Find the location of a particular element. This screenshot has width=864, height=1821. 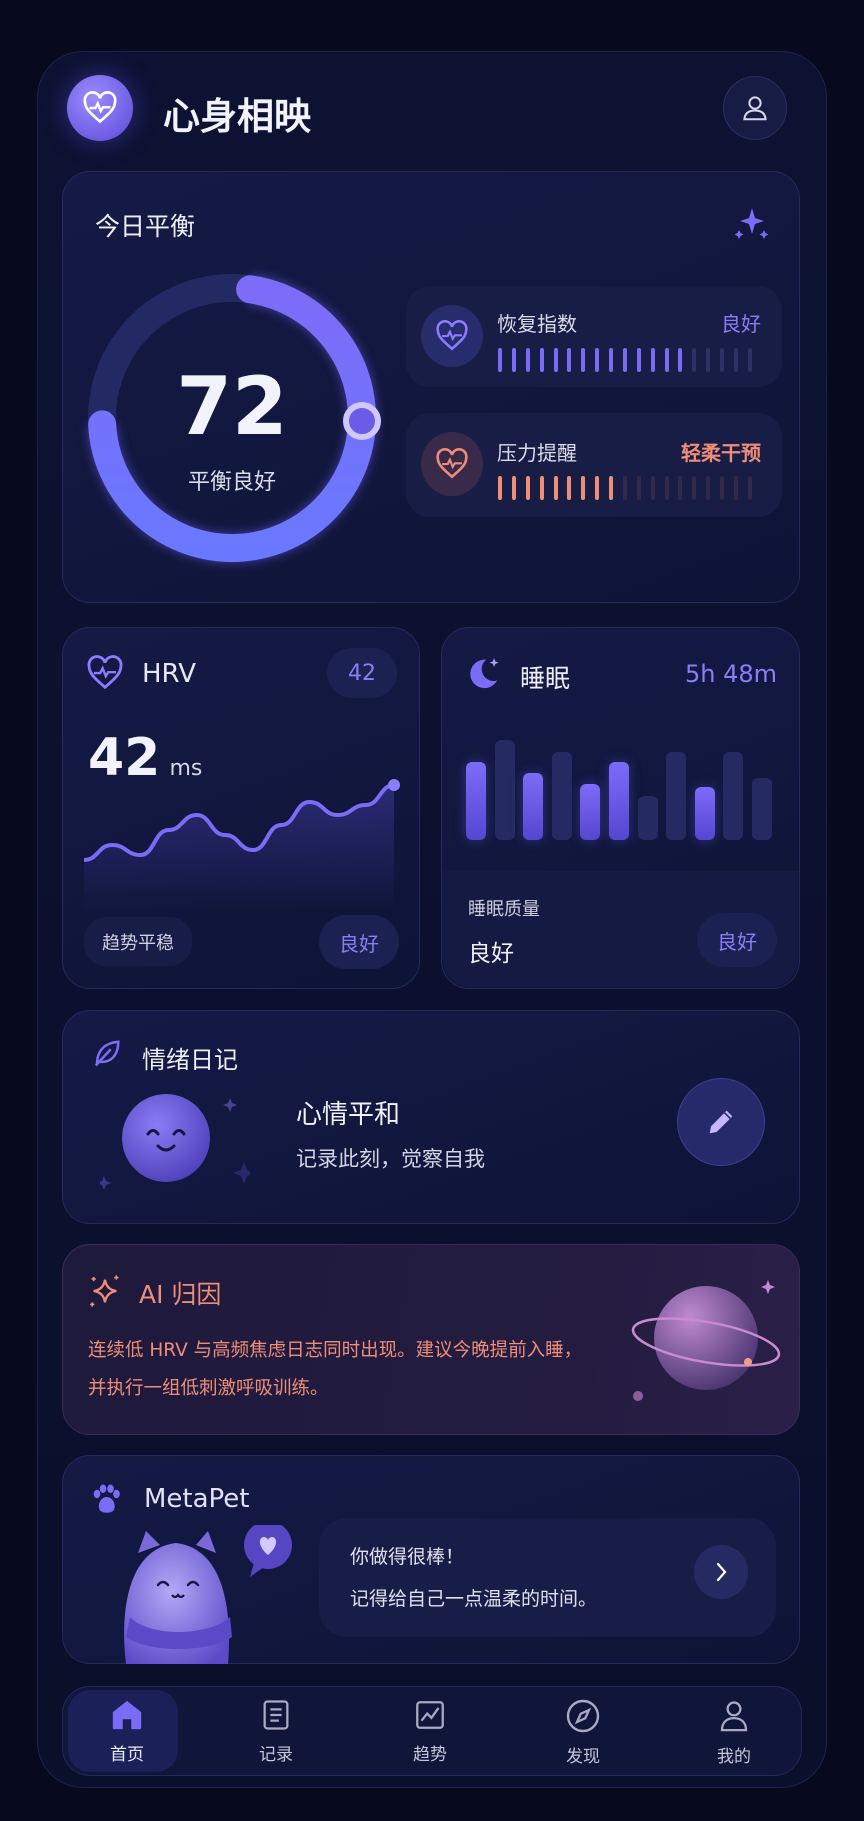

sleep-title: 睡眠 is located at coordinates (545, 678).